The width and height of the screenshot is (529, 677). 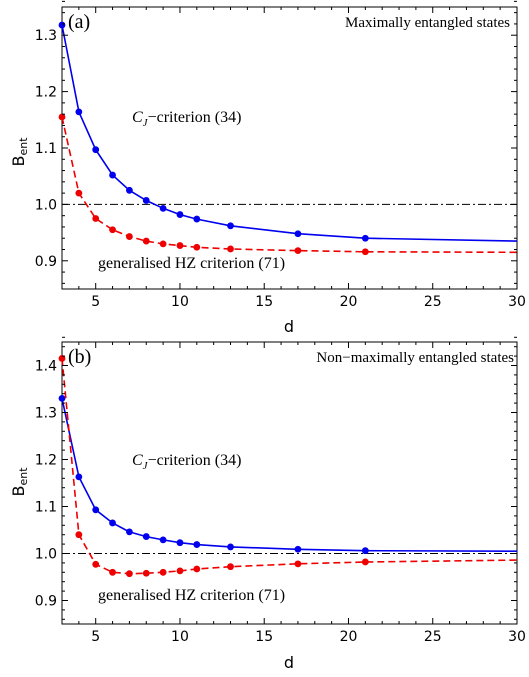 What do you see at coordinates (46, 367) in the screenshot?
I see `y-tick-label: 1.4` at bounding box center [46, 367].